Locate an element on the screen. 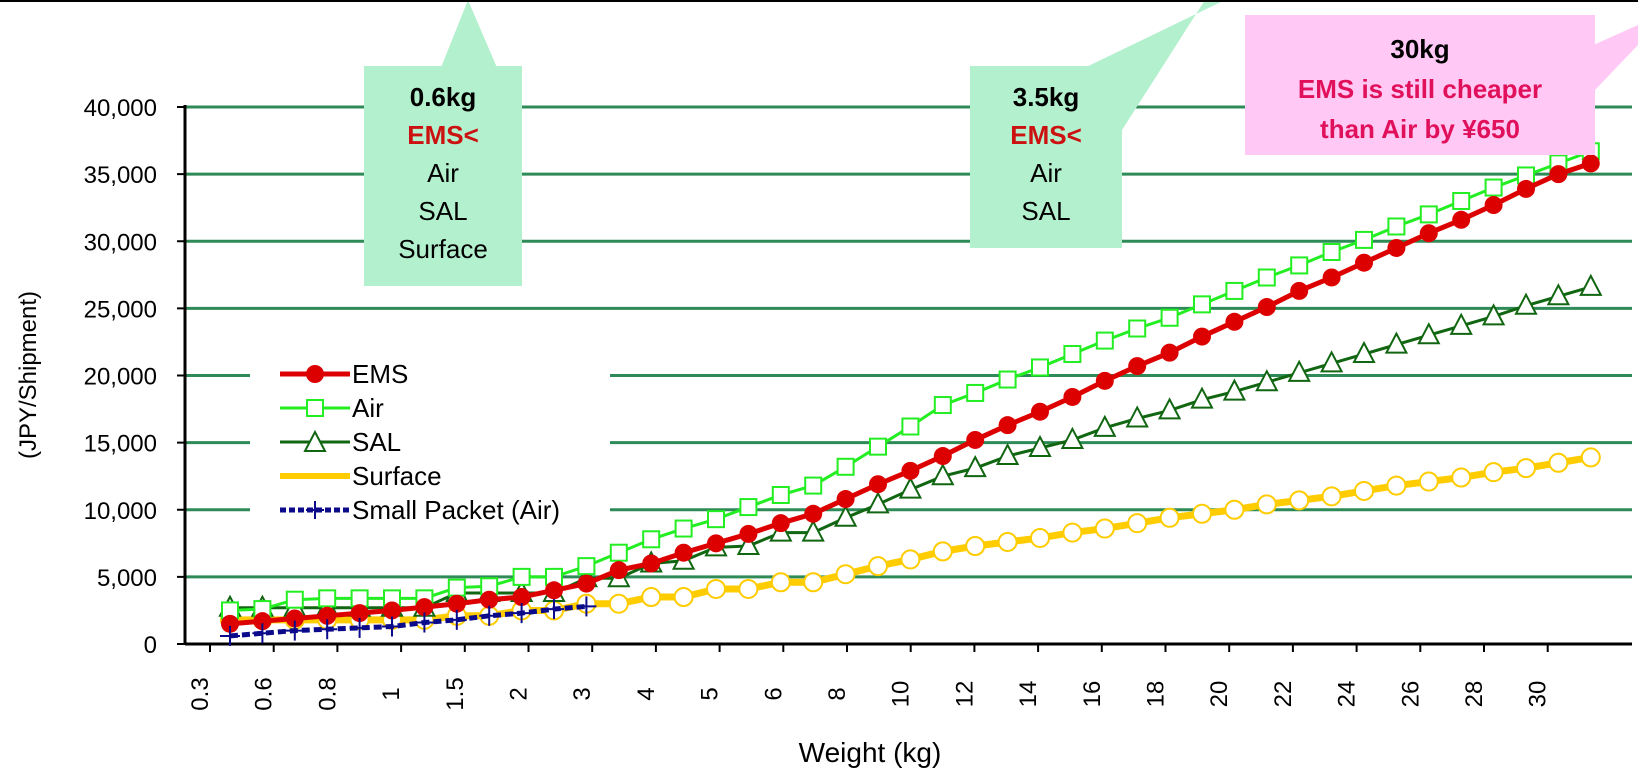  x-tick-label: 0.3 is located at coordinates (200, 693).